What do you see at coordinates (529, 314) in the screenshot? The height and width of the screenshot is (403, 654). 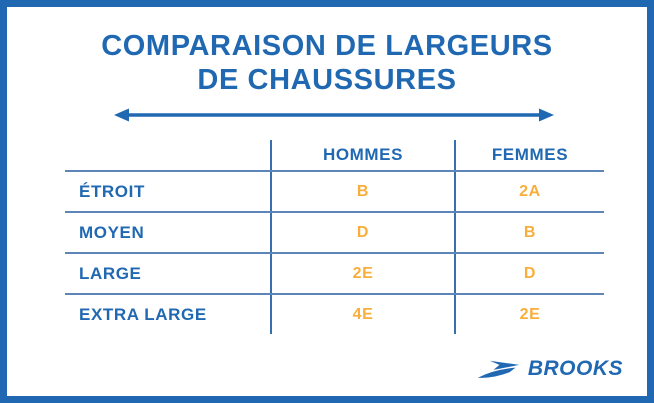 I see `row-value-femmes: 2E` at bounding box center [529, 314].